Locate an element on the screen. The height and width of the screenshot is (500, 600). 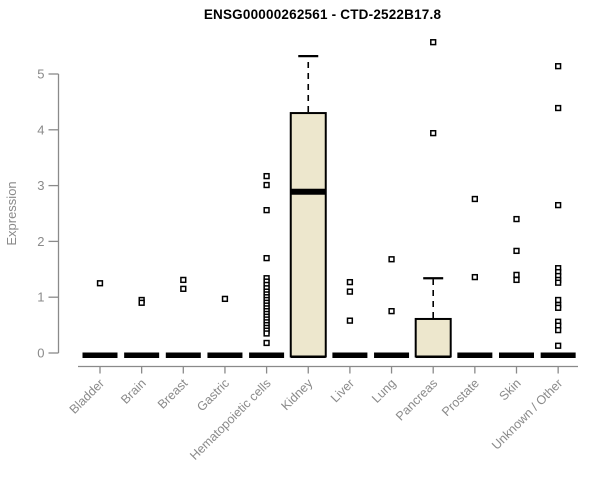
chart-title: ENSG00000262561 - CTD-2522B17.8 is located at coordinates (322, 14).